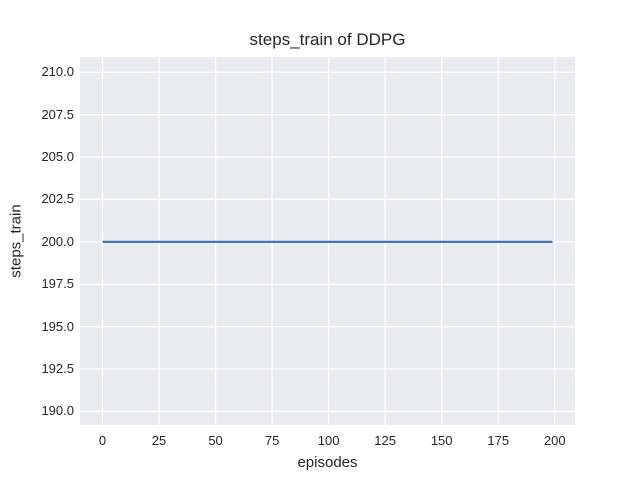  I want to click on x-tick-label: 200, so click(554, 440).